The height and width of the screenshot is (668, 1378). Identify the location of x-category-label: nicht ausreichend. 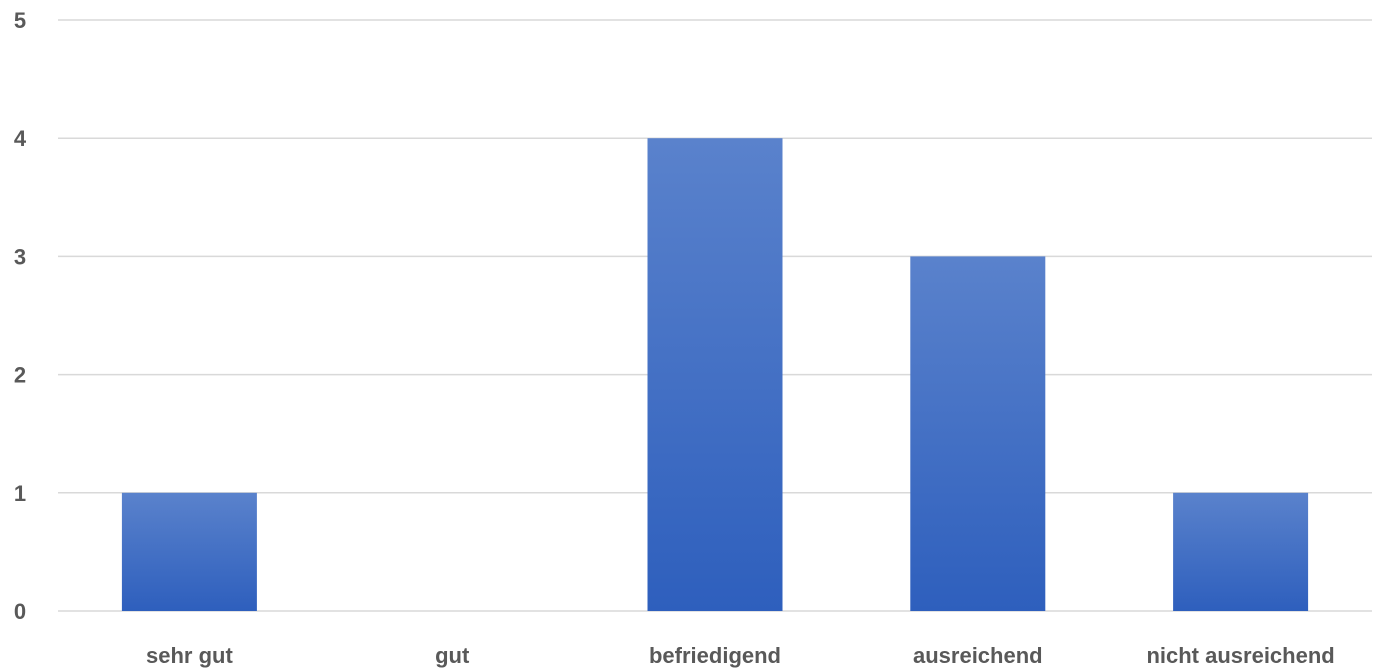
(1240, 655).